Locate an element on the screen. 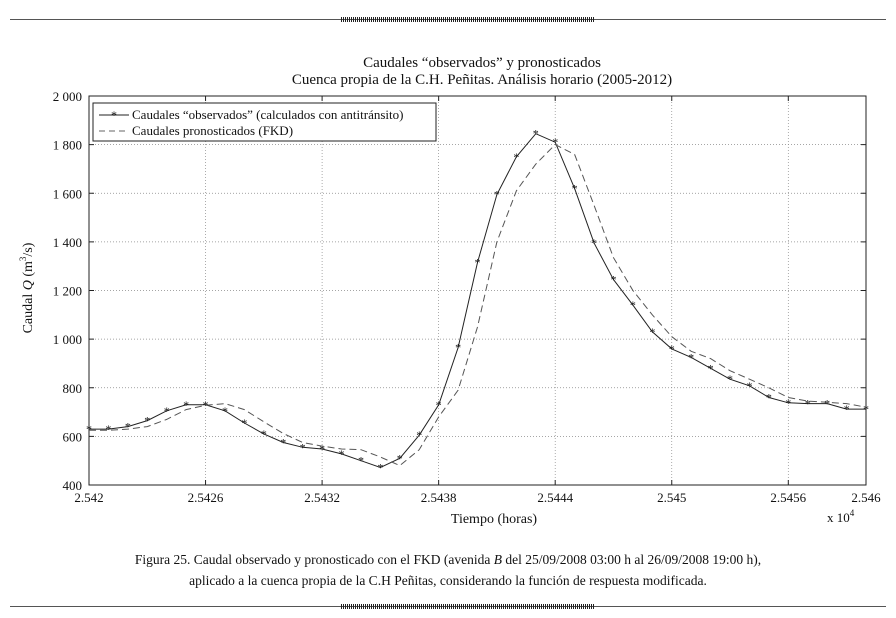 The width and height of the screenshot is (896, 618). legend-observed-marker: * is located at coordinates (114, 115).